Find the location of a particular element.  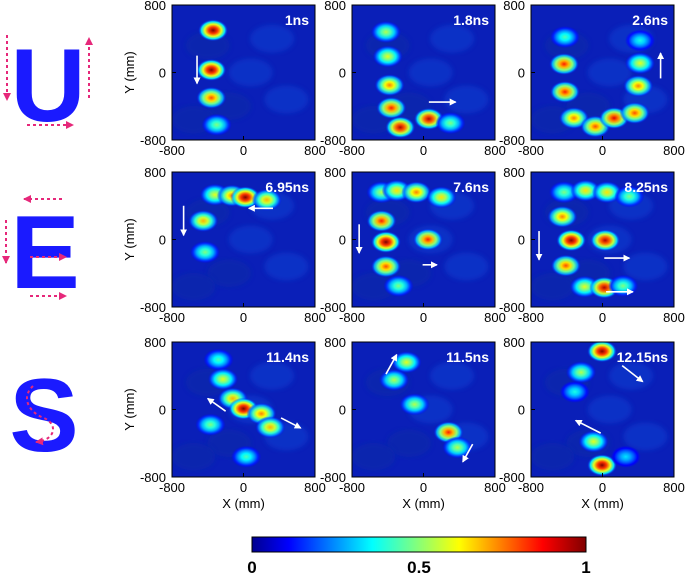

heatmap-panel-1-1: -800 0 800 800 0 -800 7.6ns is located at coordinates (413, 245).